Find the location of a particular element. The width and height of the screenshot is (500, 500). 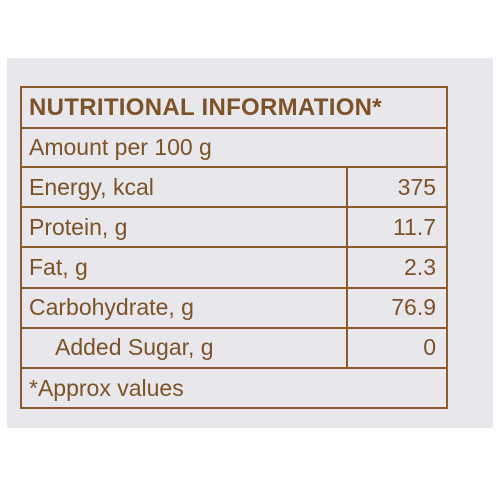

nutrient-name: Protein, g is located at coordinates (78, 226).